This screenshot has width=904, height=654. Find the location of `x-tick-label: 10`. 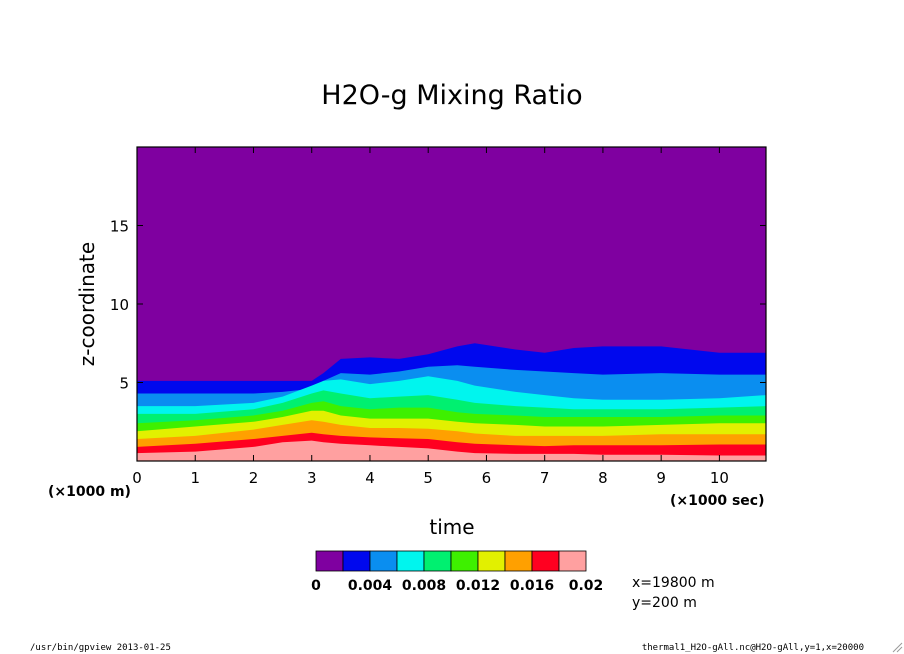

x-tick-label: 10 is located at coordinates (719, 478).